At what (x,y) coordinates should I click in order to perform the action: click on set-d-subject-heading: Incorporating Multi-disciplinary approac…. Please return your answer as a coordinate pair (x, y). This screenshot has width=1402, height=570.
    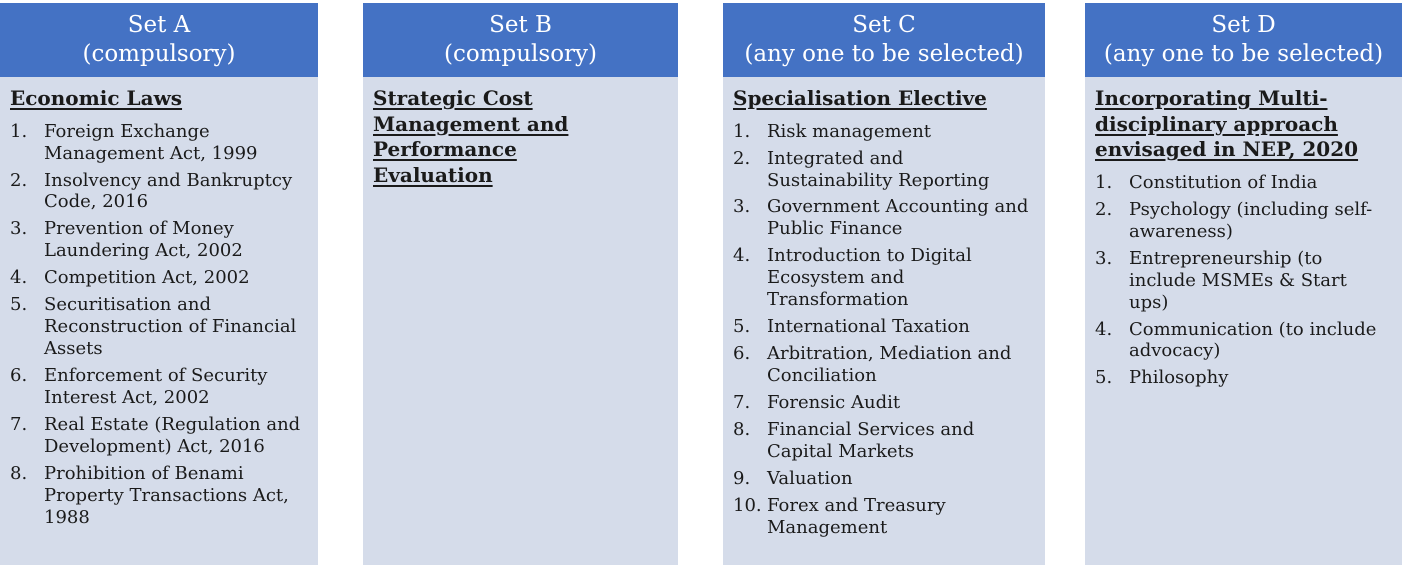
    Looking at the image, I should click on (1227, 124).